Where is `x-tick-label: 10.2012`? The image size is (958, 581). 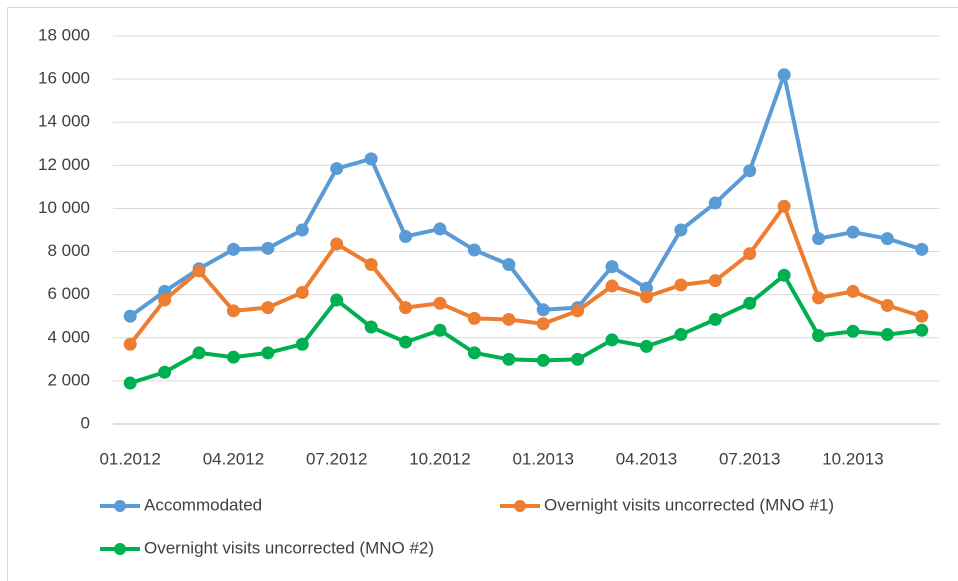
x-tick-label: 10.2012 is located at coordinates (439, 458).